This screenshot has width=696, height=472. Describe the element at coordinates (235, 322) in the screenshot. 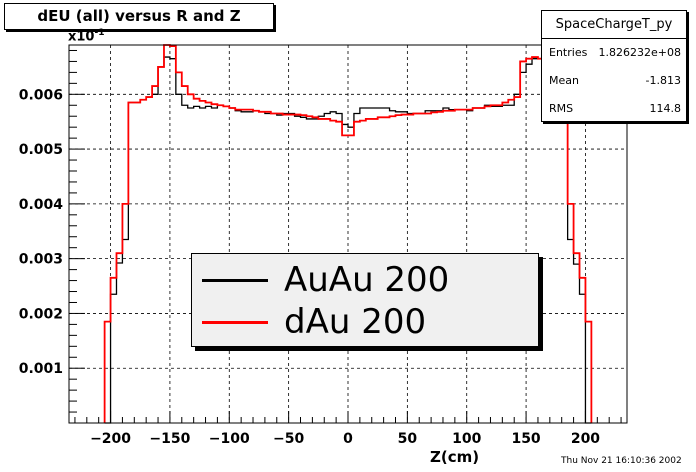

I see `legend-swatch-dau` at that location.